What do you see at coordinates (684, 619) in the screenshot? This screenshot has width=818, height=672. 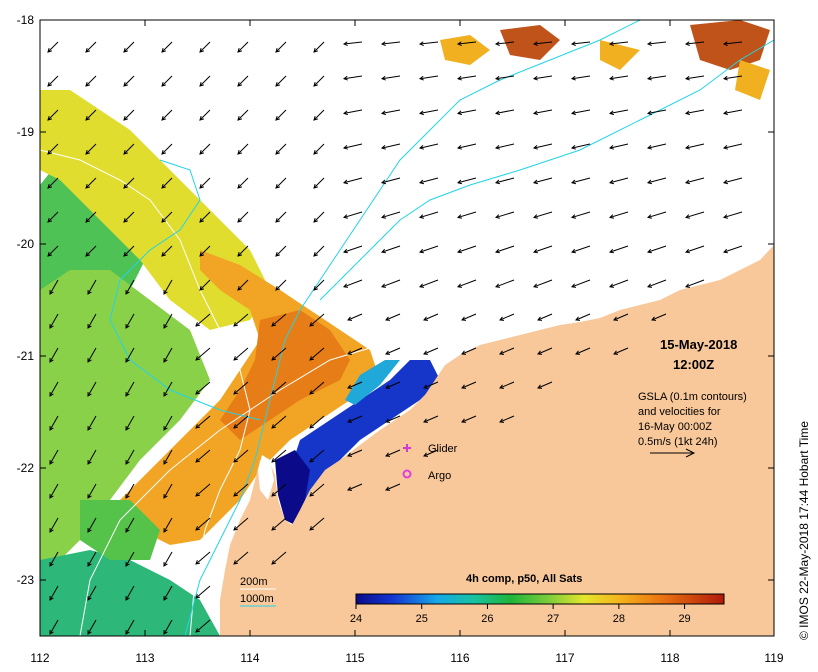 I see `colorbar-tick-label: 29` at bounding box center [684, 619].